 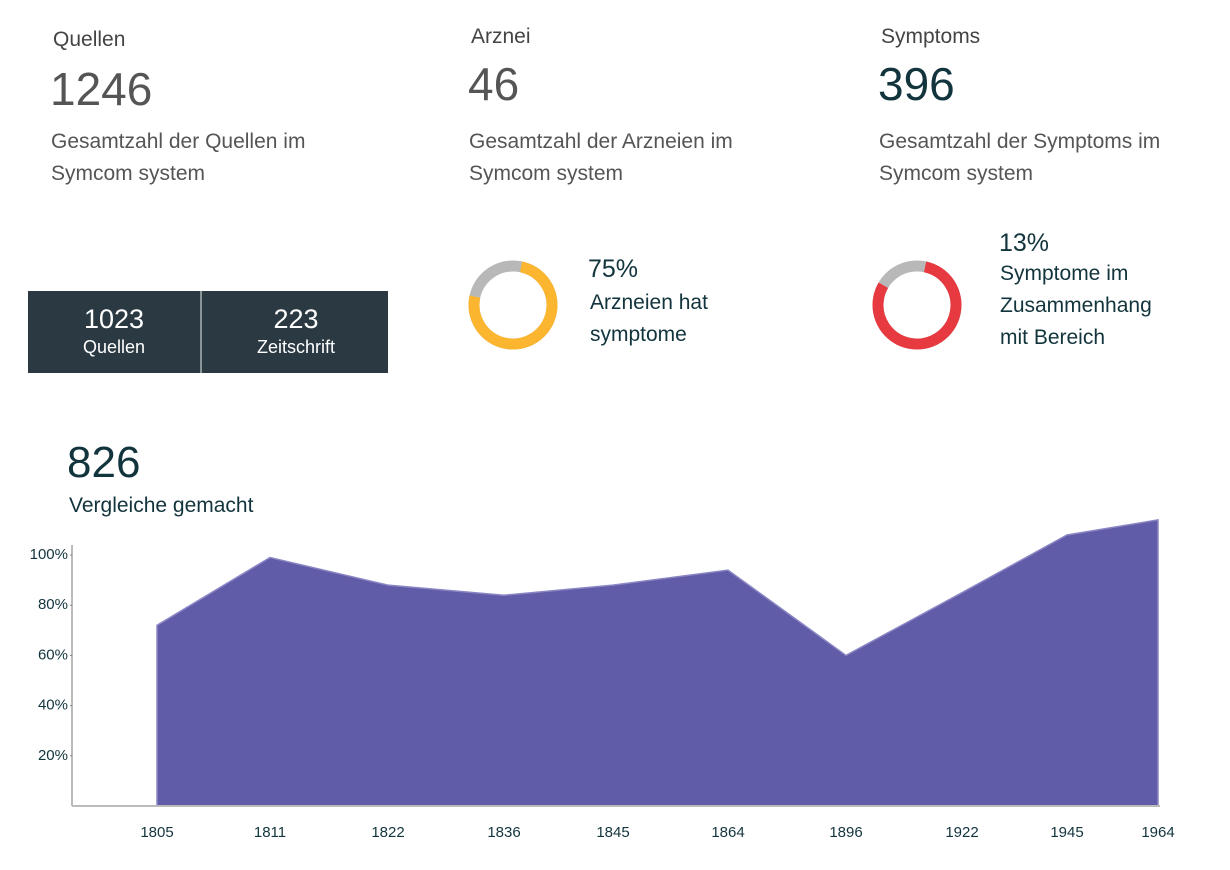 What do you see at coordinates (114, 319) in the screenshot?
I see `breakdown-value: 1023` at bounding box center [114, 319].